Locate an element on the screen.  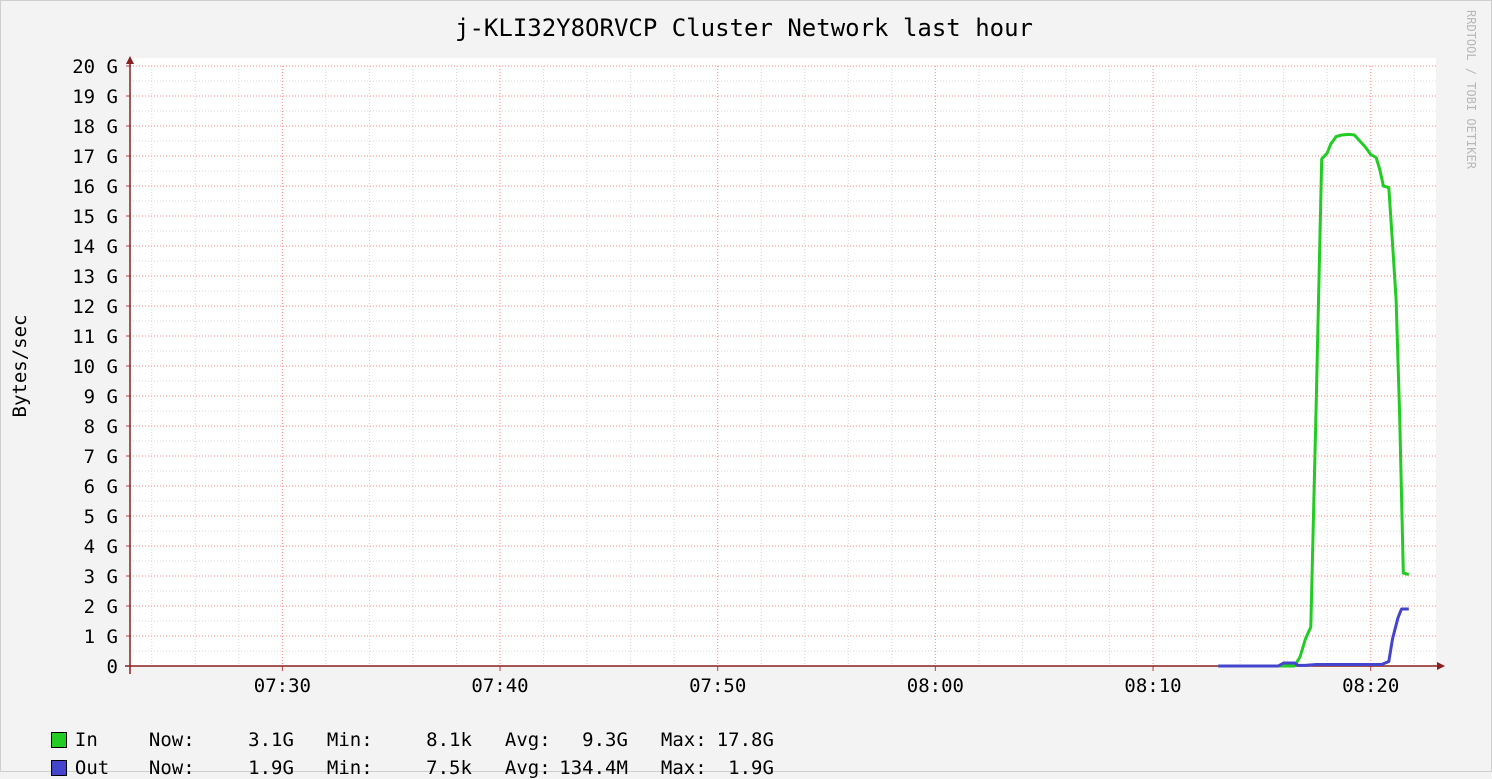
legend-avg-label-in: Avg: is located at coordinates (527, 740).